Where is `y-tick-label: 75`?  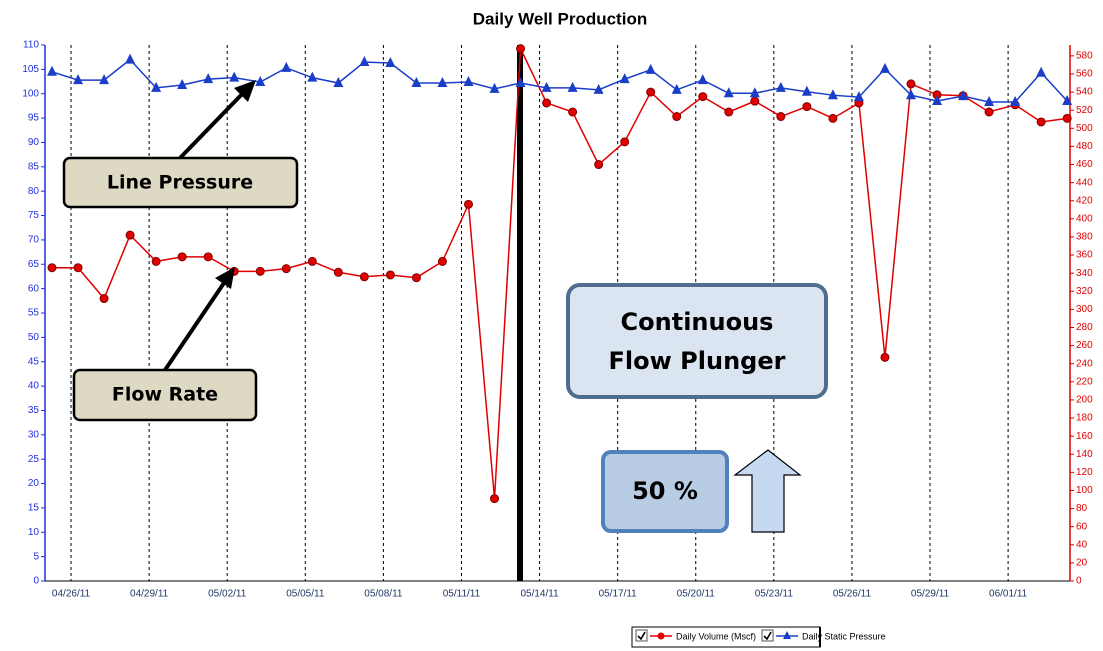 y-tick-label: 75 is located at coordinates (34, 215).